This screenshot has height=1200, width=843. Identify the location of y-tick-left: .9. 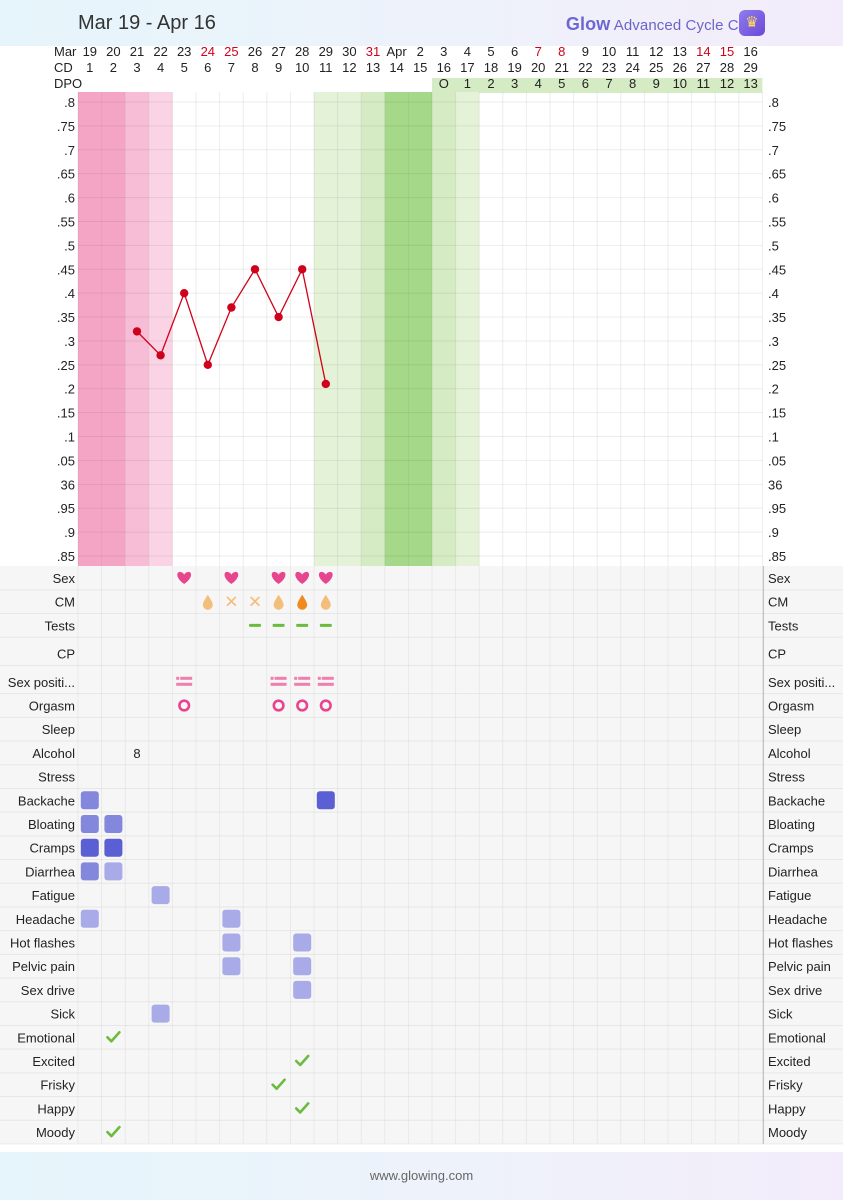
(69, 532).